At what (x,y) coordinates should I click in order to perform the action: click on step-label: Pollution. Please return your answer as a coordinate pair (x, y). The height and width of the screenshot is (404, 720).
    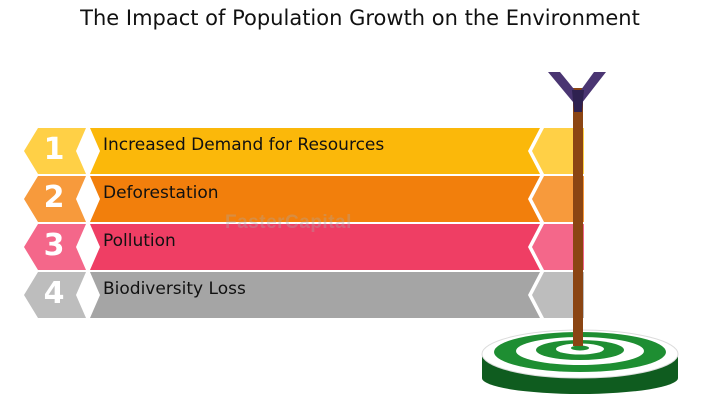
    Looking at the image, I should click on (139, 241).